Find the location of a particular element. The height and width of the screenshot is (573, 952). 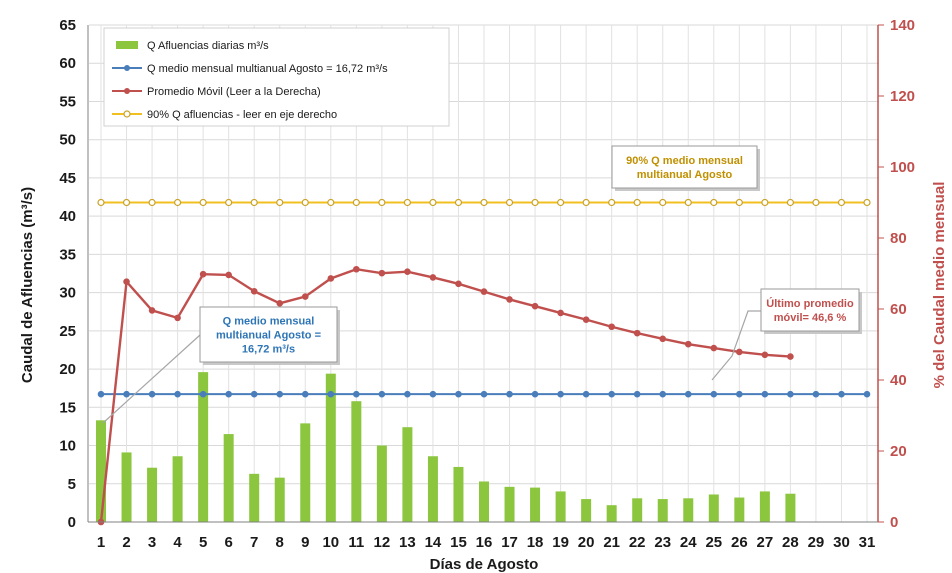

x-tick-label: 26 is located at coordinates (739, 542).